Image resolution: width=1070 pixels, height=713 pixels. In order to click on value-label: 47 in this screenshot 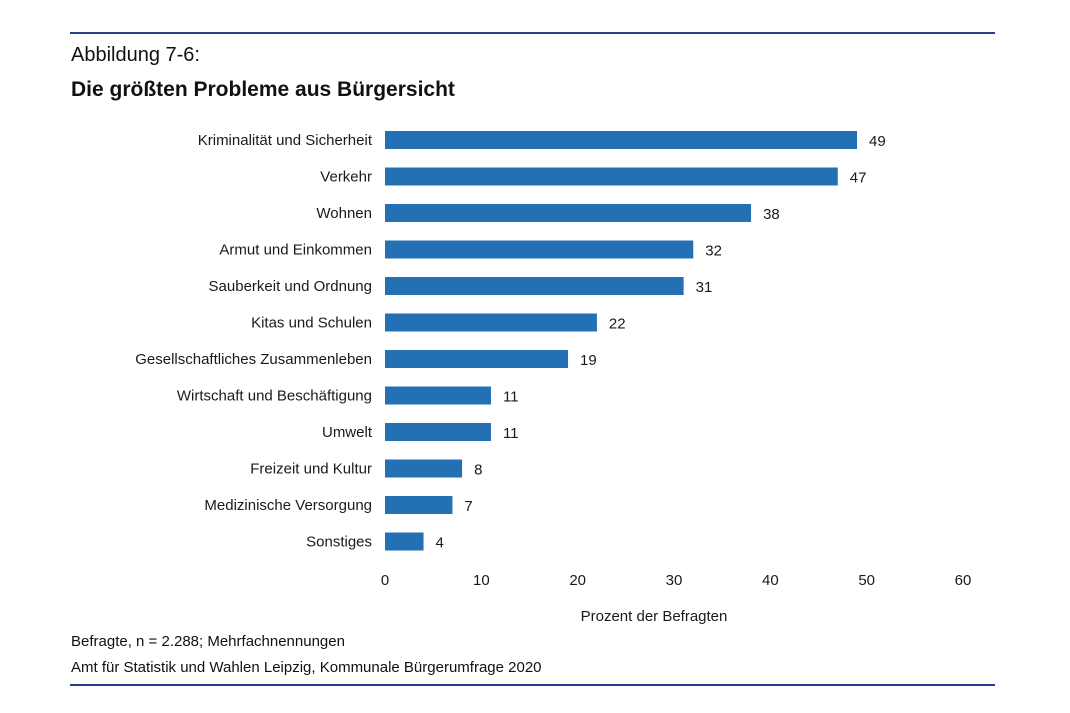, I will do `click(858, 178)`.